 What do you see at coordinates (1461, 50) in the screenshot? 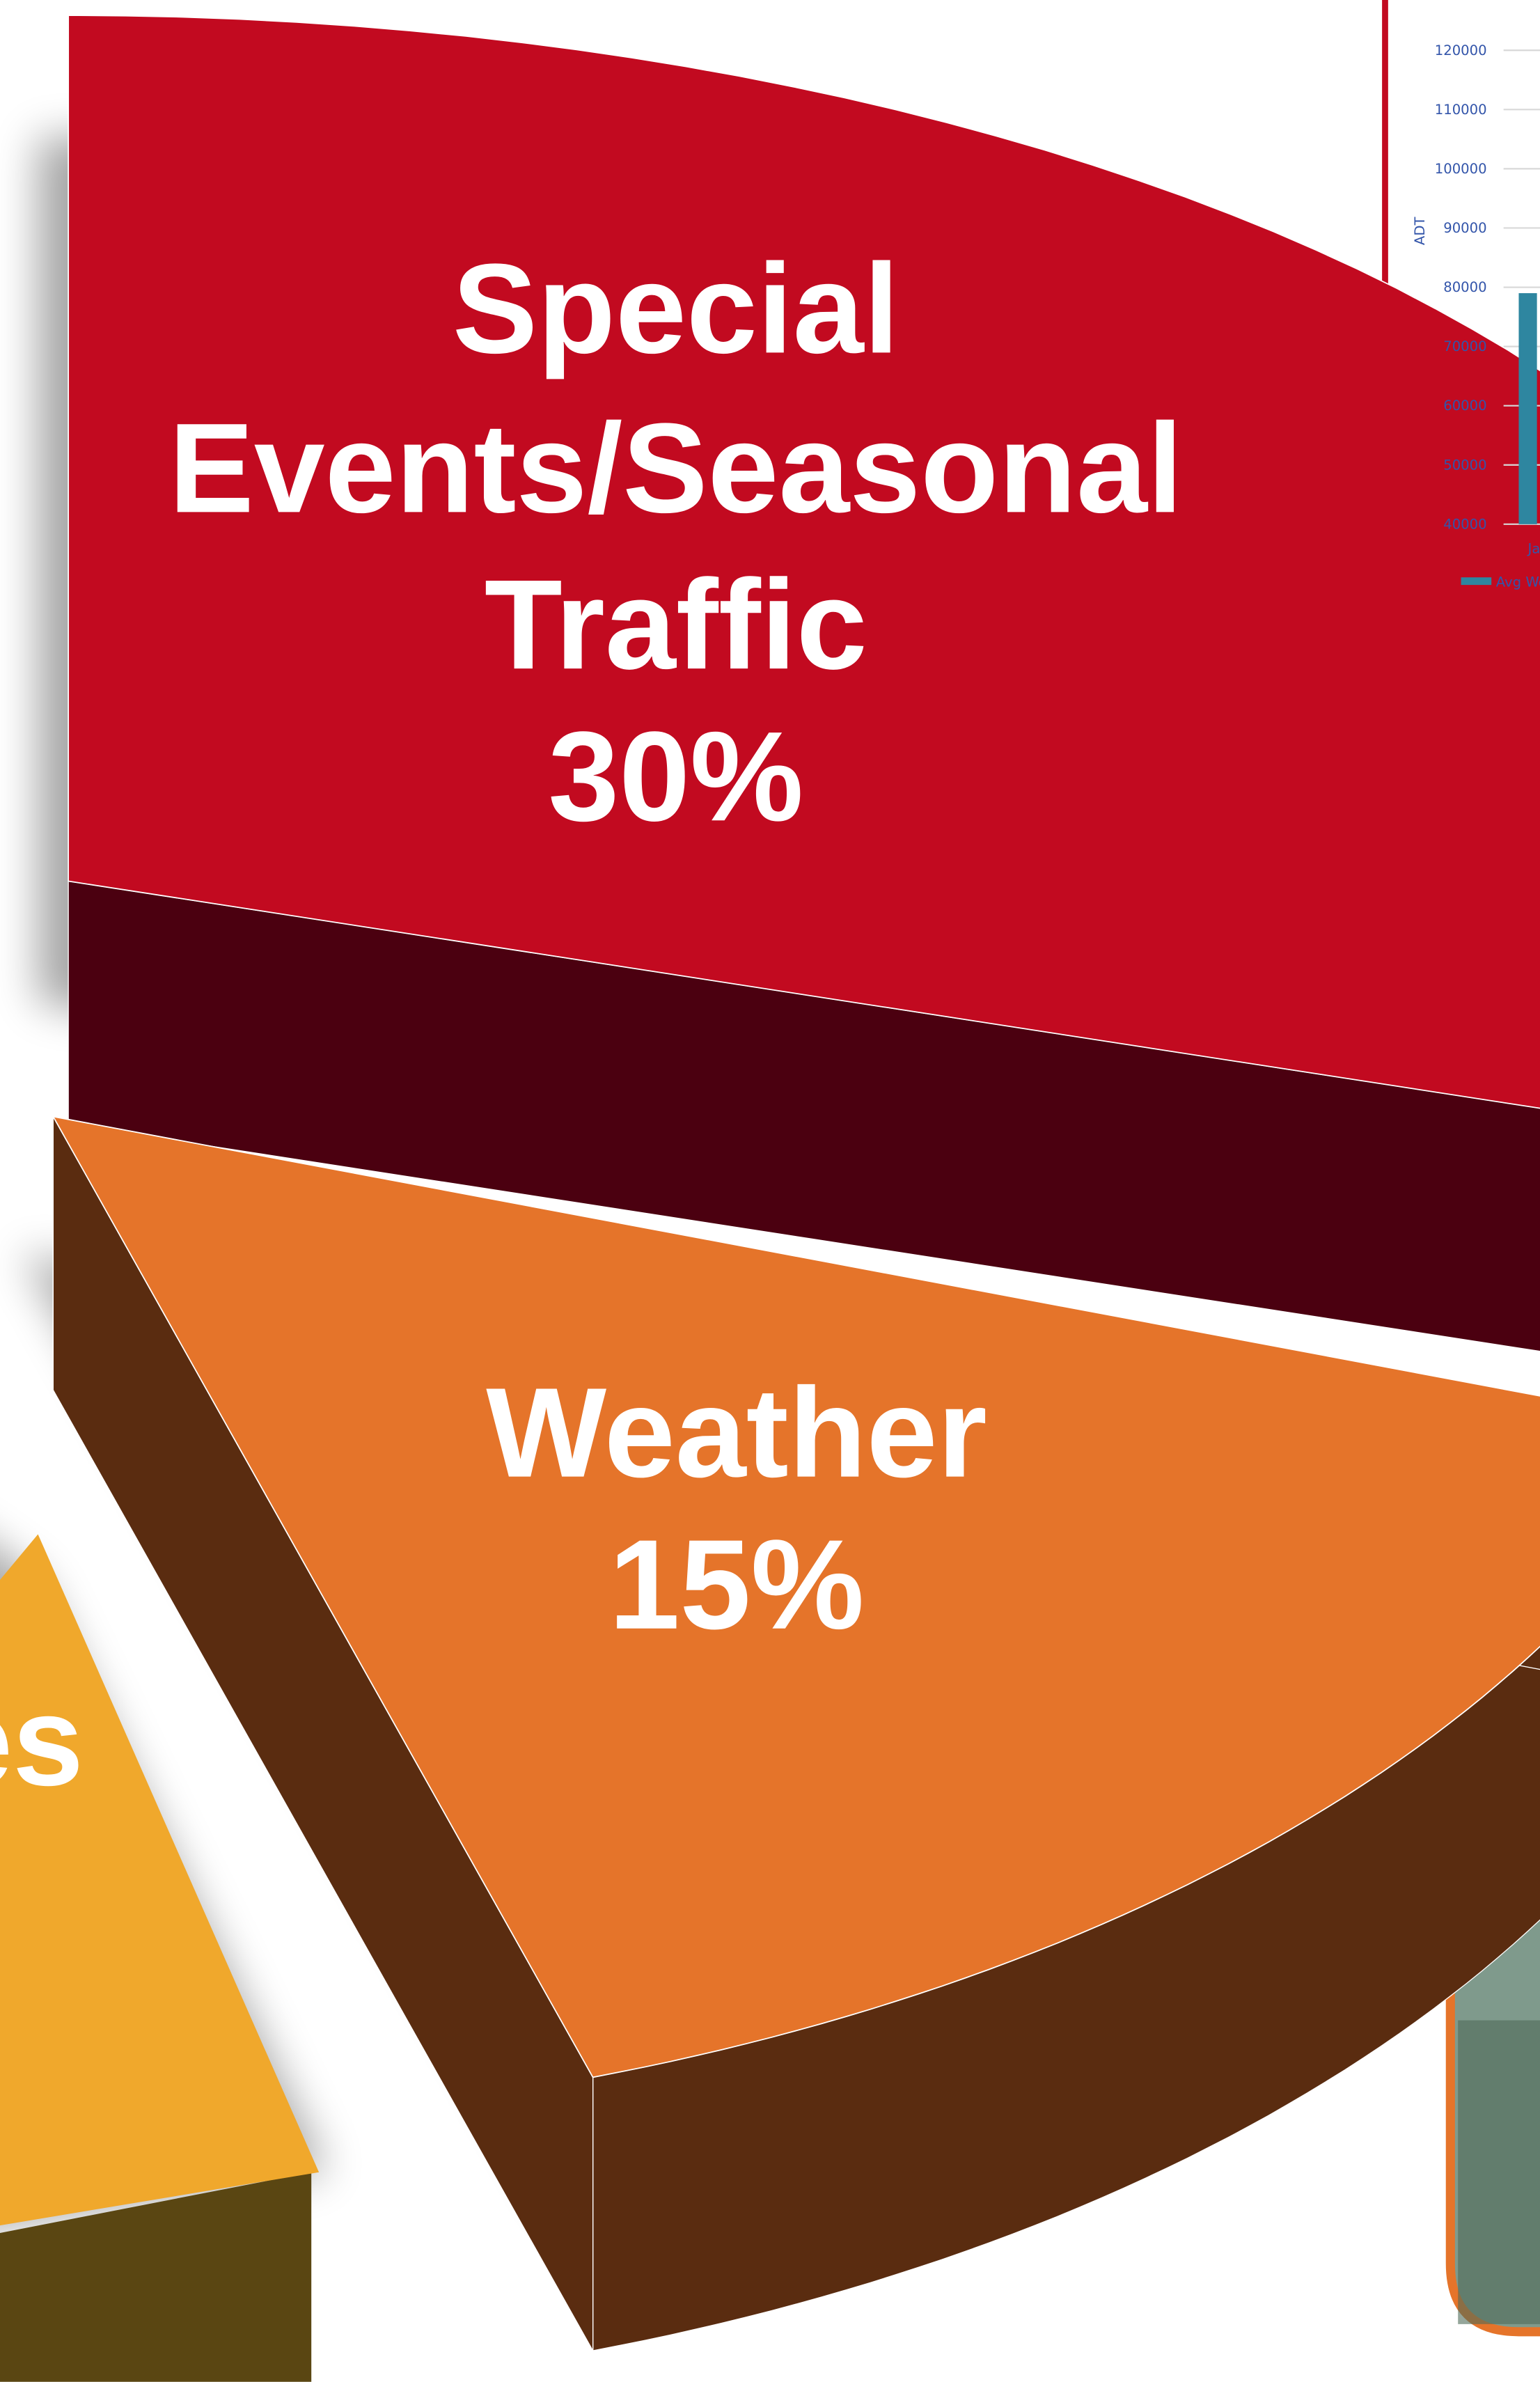
I see `y-tick-label: 120000` at bounding box center [1461, 50].